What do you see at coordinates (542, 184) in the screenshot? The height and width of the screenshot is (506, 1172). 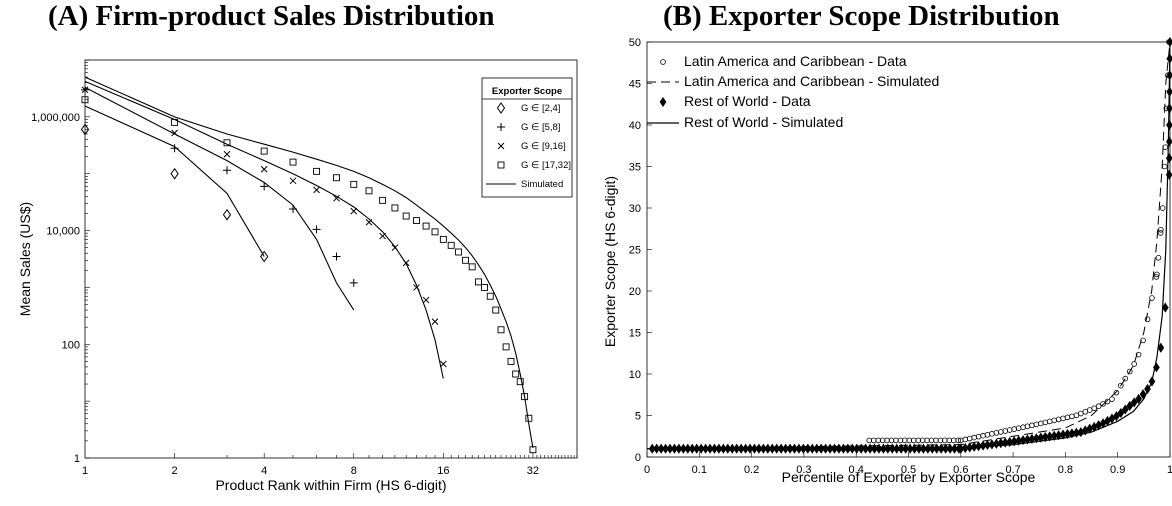 I see `chart-a-legend-entry: Simulated` at bounding box center [542, 184].